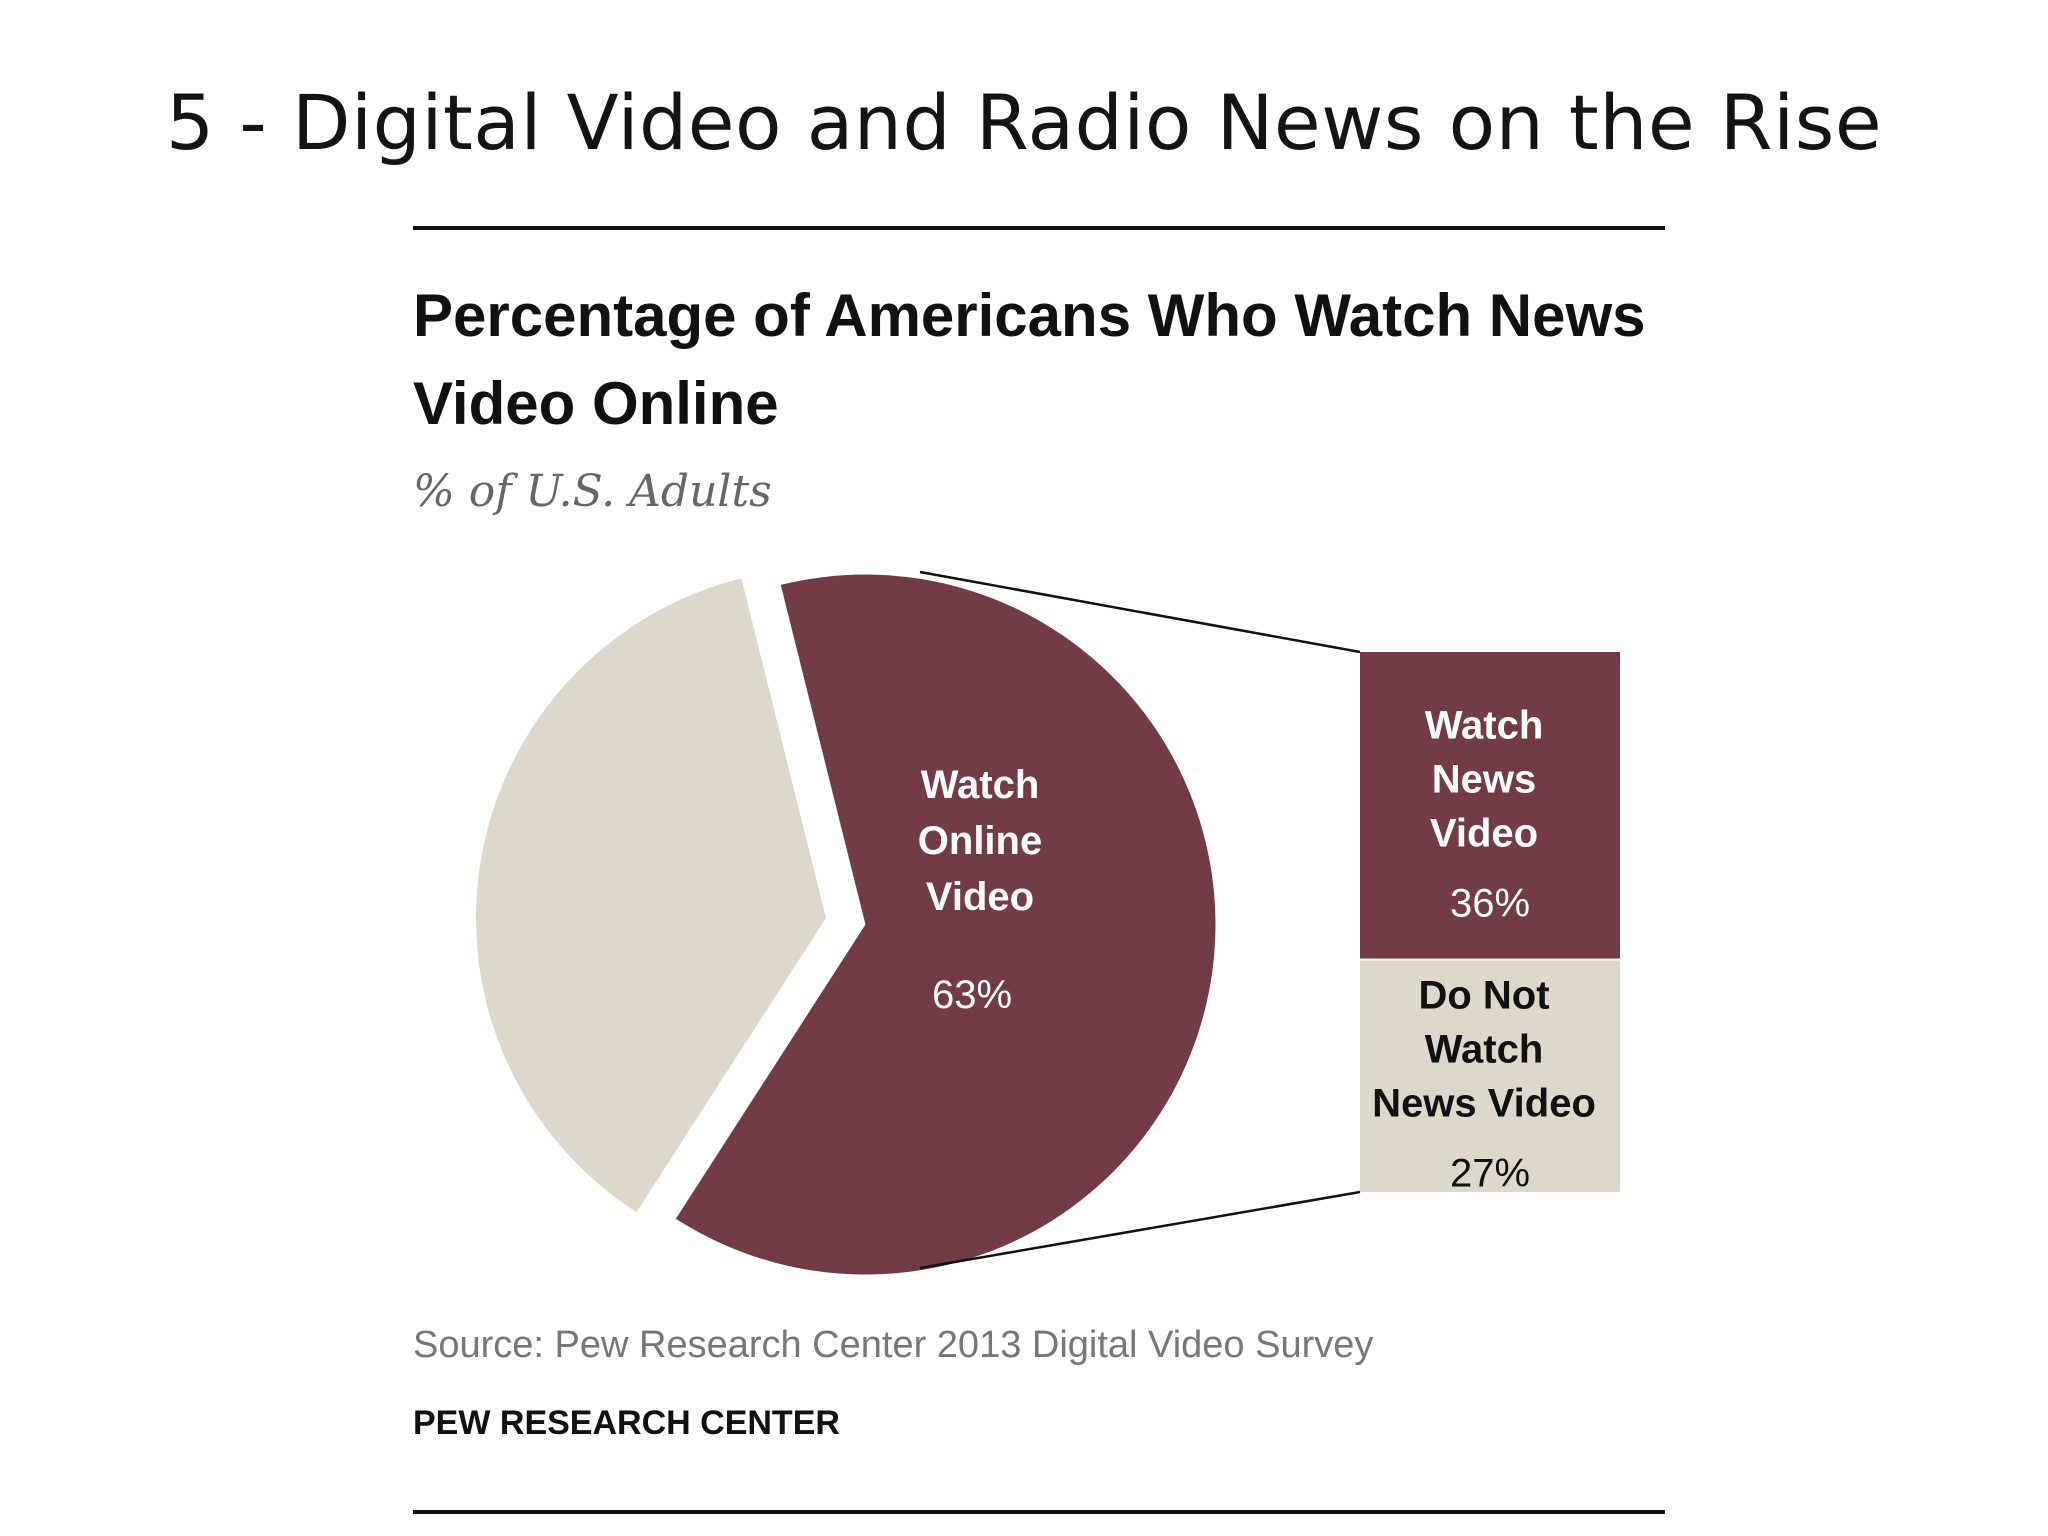  I want to click on connector-line-top, so click(1140, 612).